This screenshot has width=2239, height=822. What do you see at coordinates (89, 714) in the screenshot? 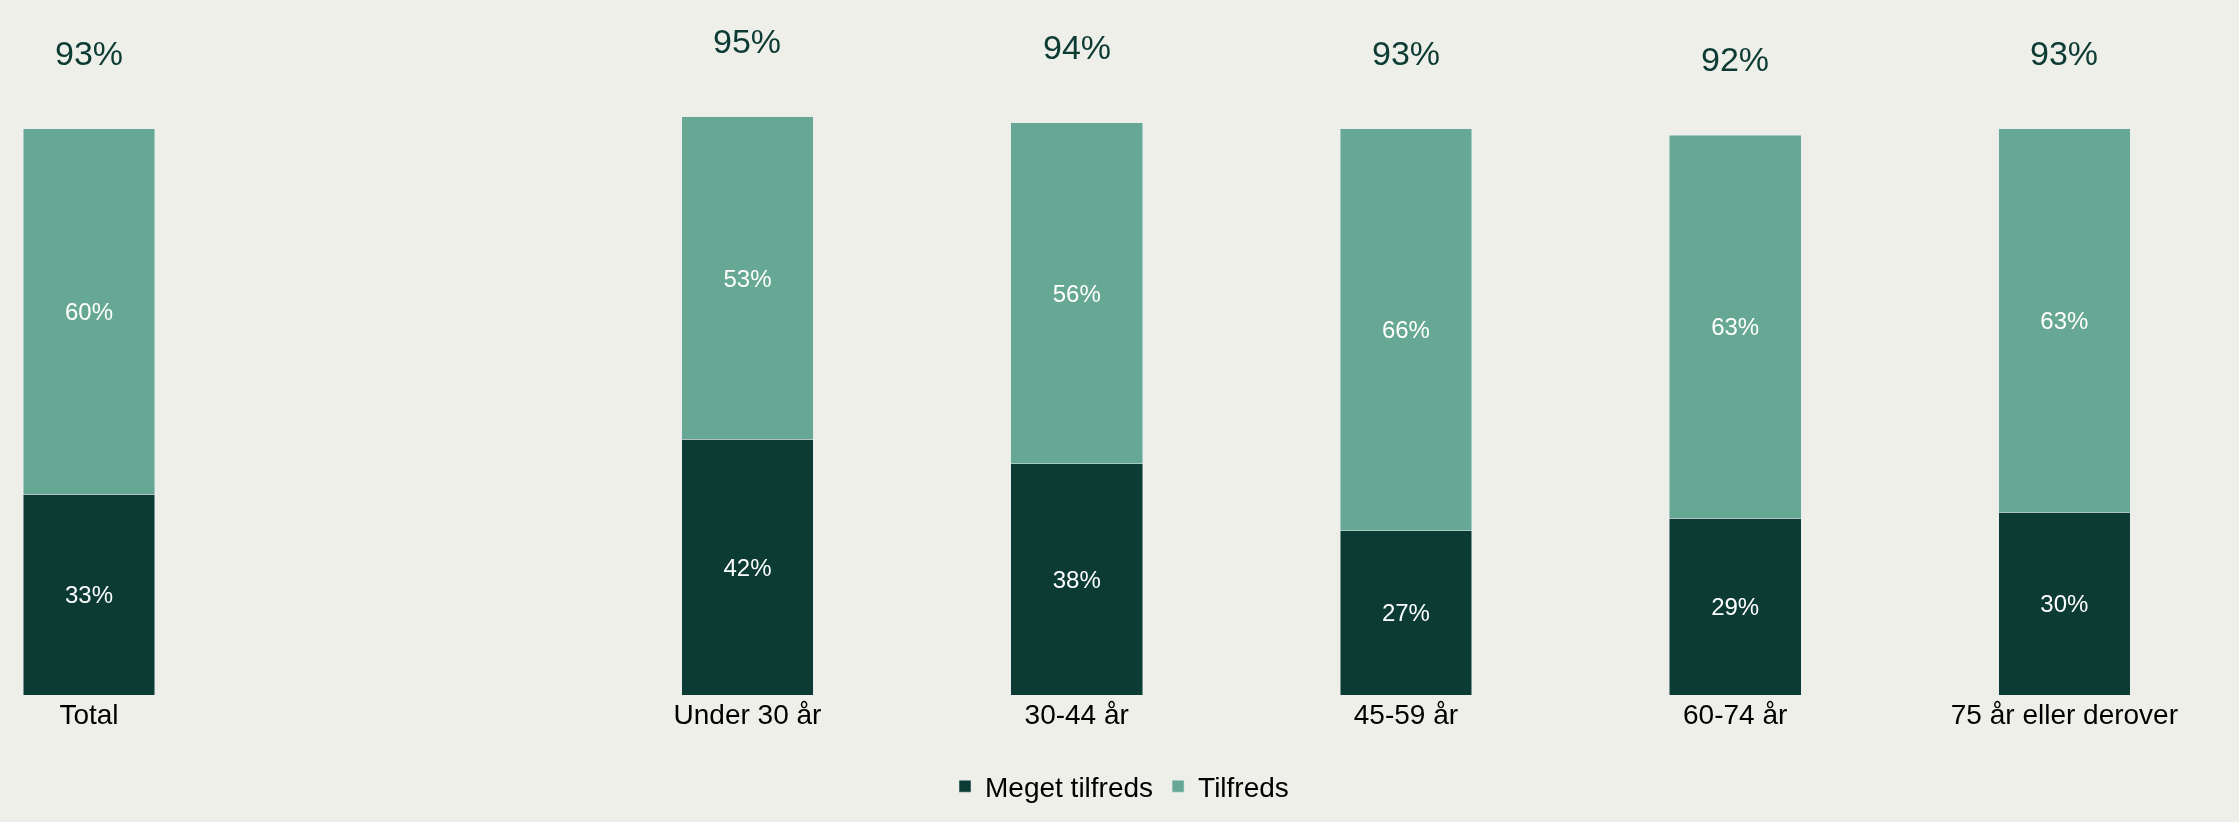
I see `x-tick-label: Total` at bounding box center [89, 714].